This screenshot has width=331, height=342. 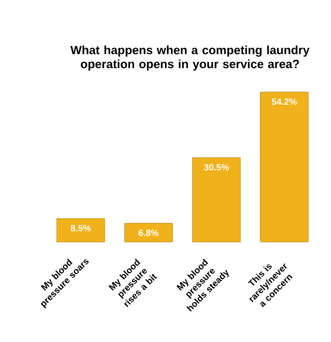 I want to click on data-label: 6.8%, so click(x=148, y=233).